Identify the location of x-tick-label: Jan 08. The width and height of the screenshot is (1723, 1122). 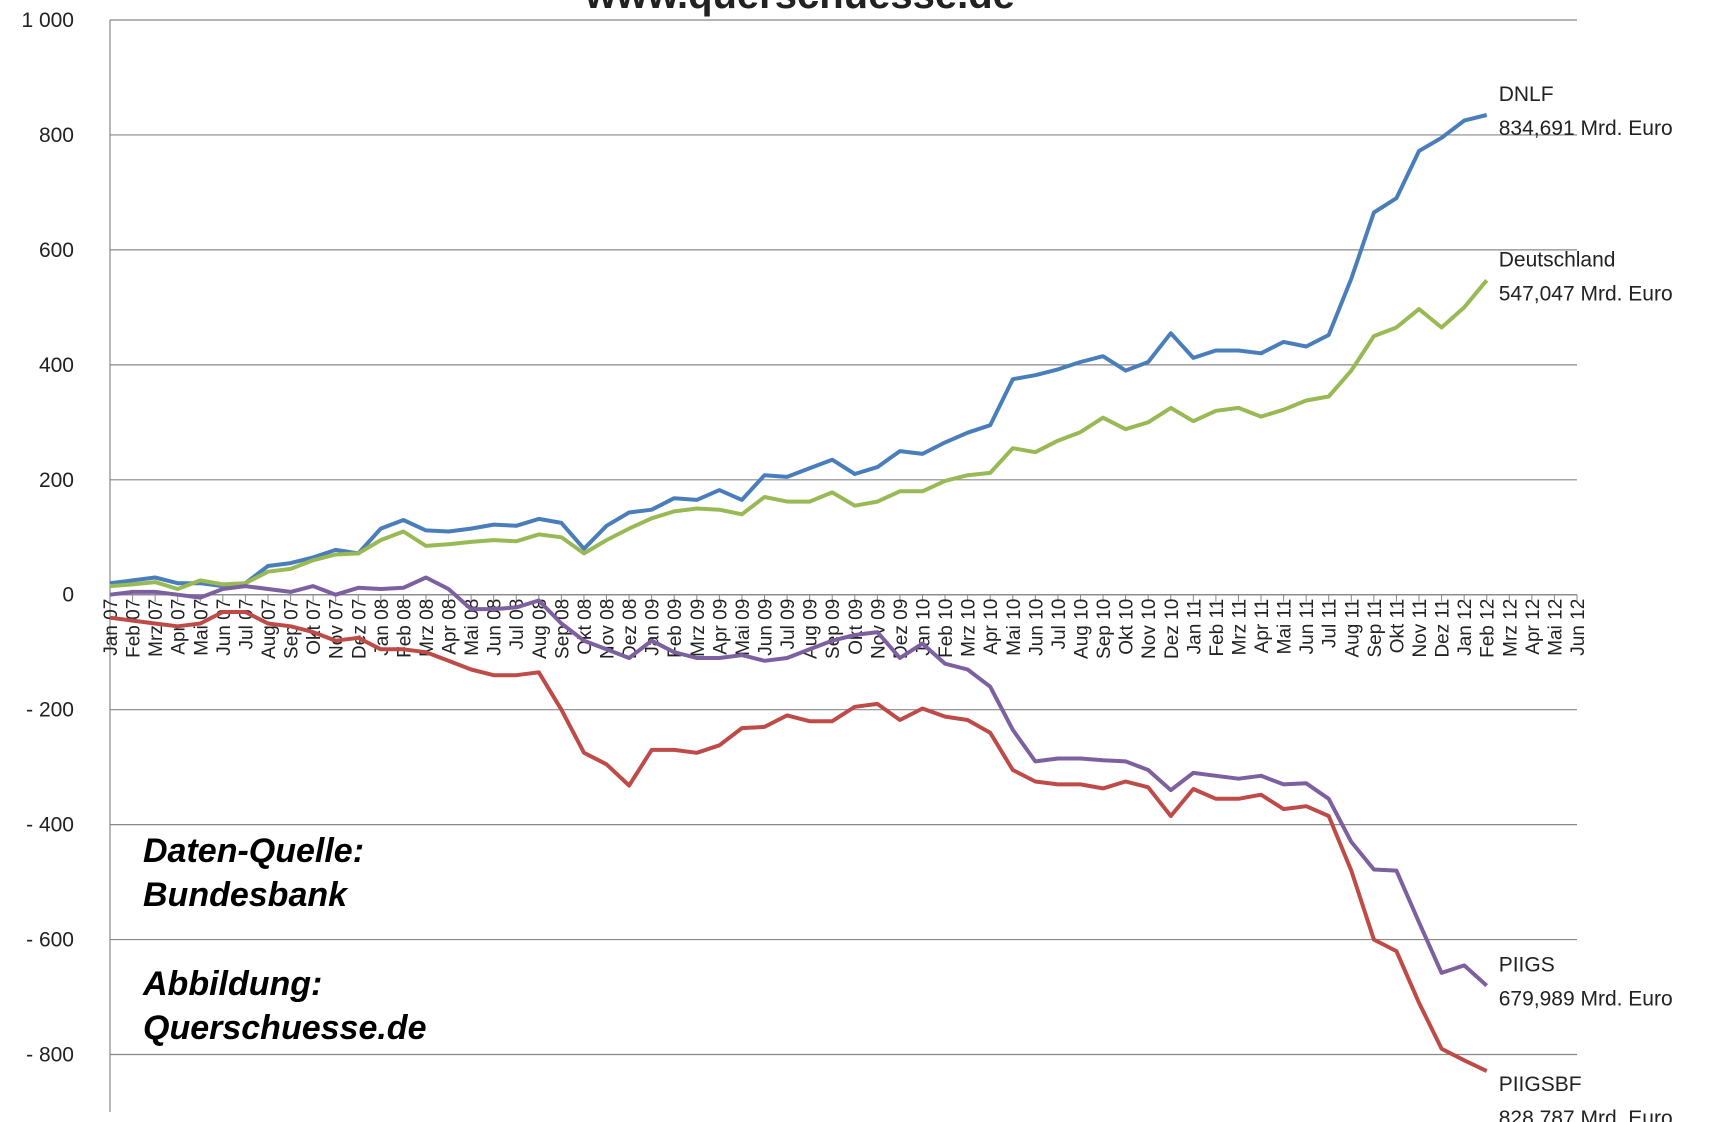
(382, 627).